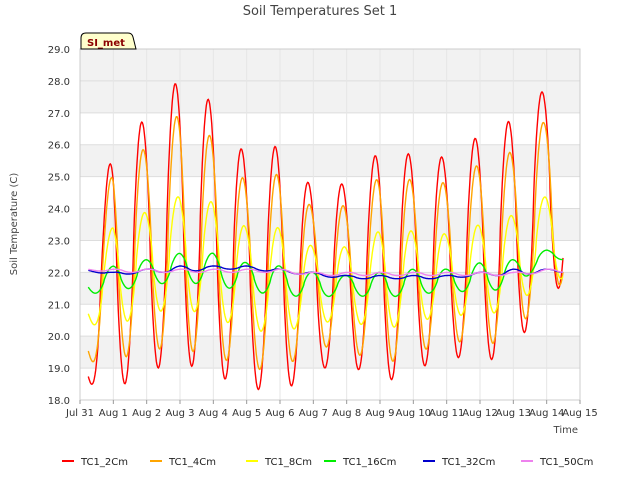  I want to click on legend-label: TC1_2Cm, so click(104, 462).